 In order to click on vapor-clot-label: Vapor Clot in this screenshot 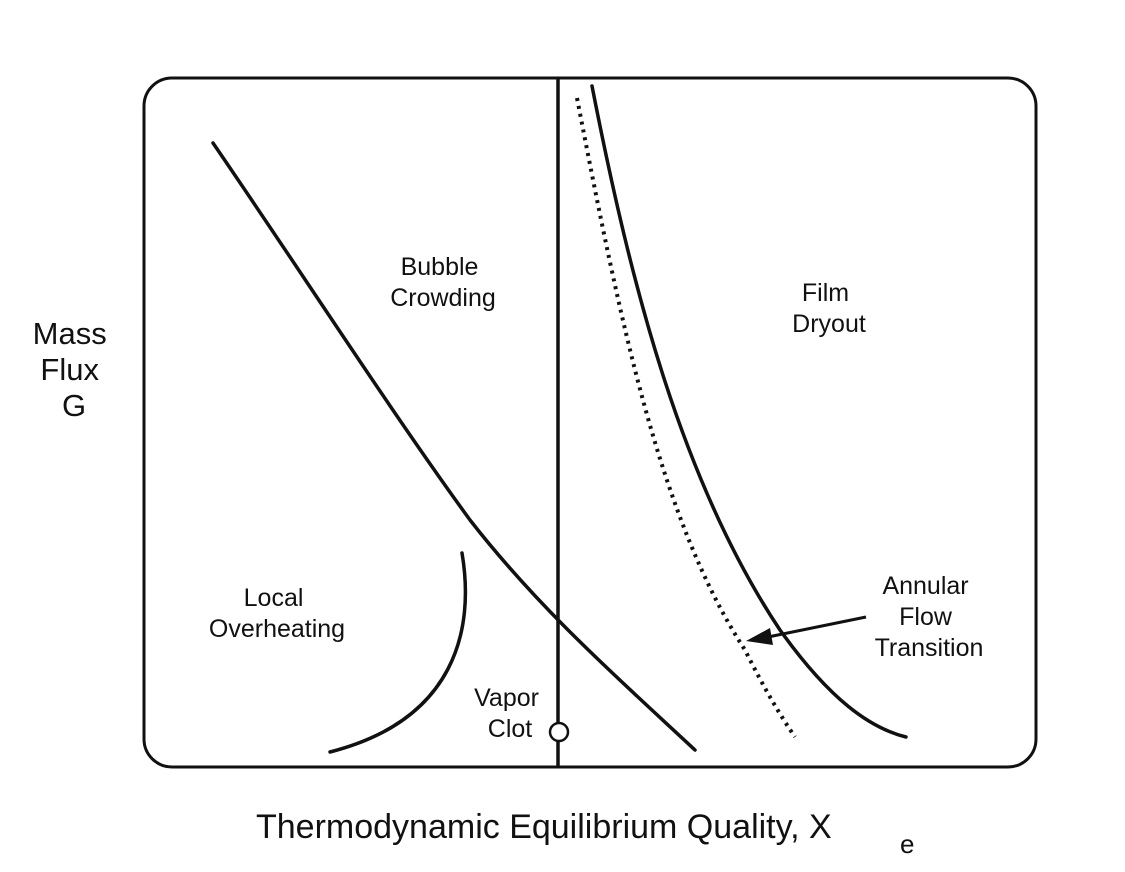, I will do `click(510, 713)`.